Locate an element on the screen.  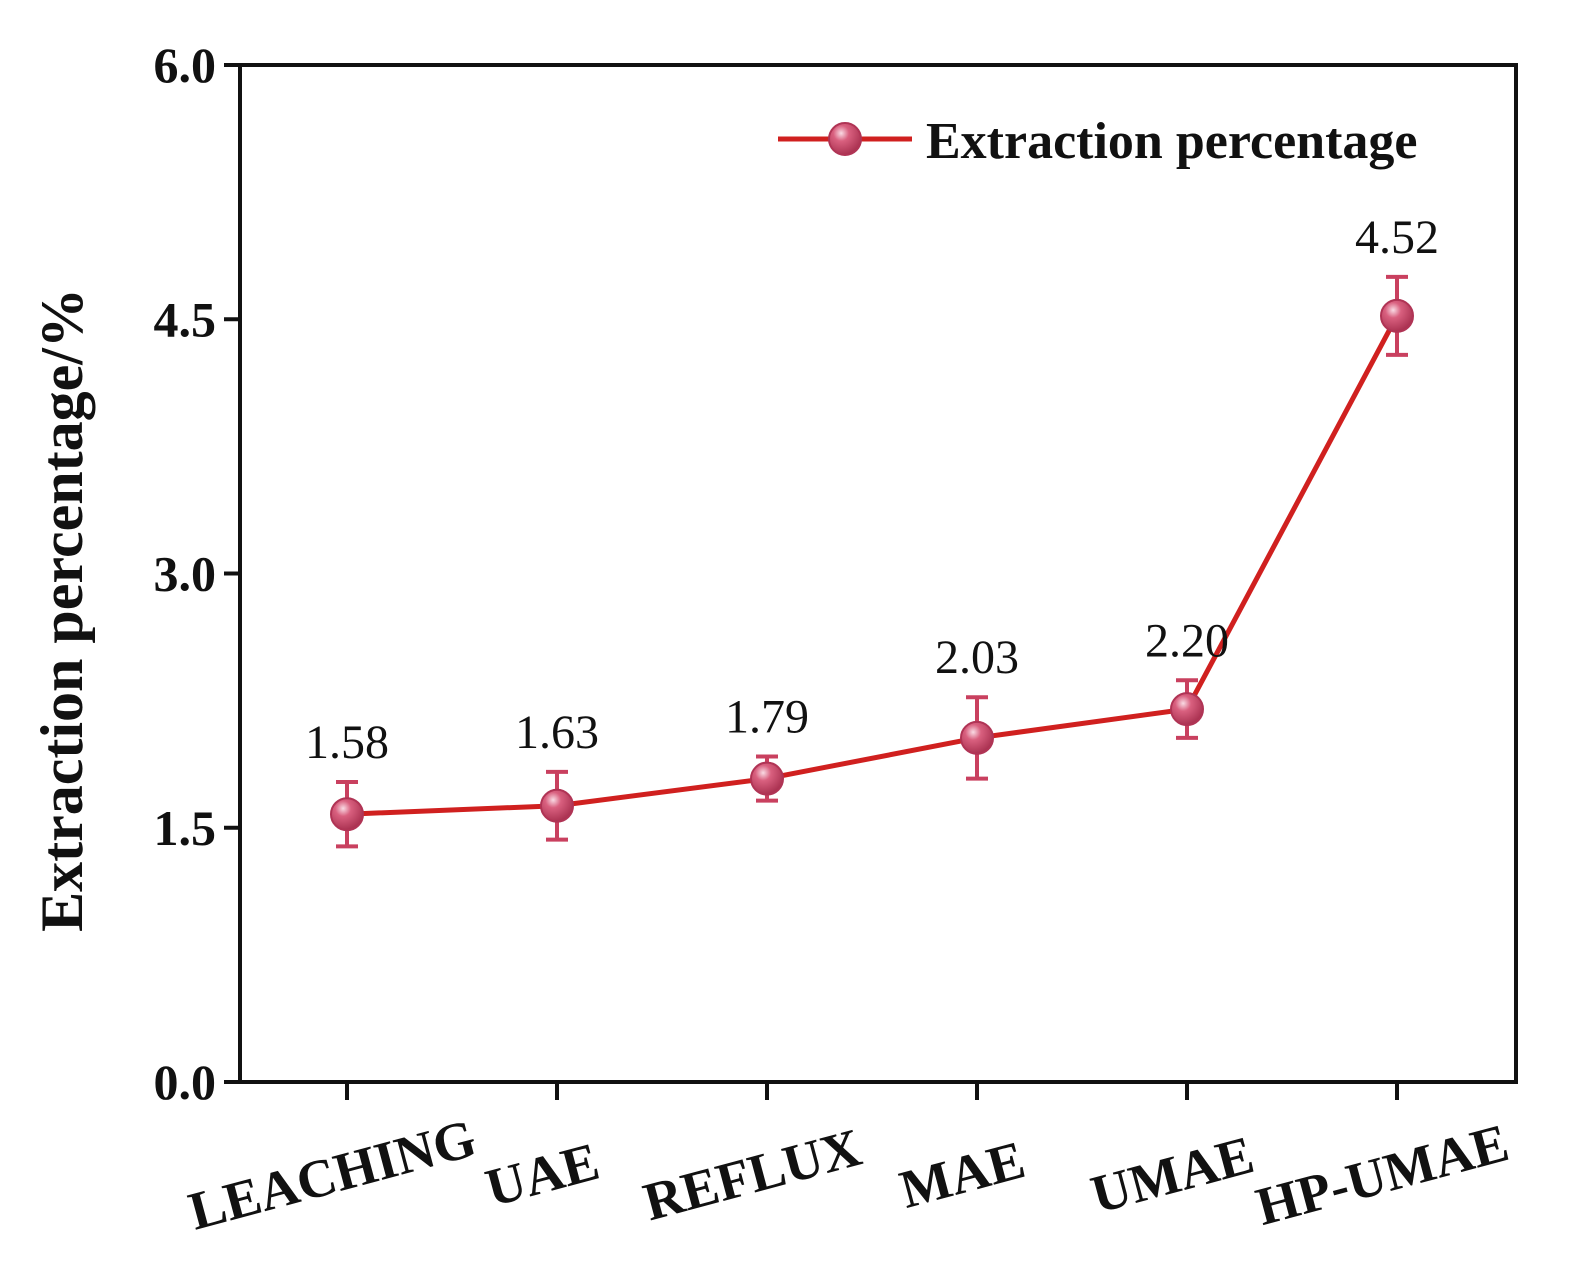
data-label-3: 2.03 is located at coordinates (977, 657).